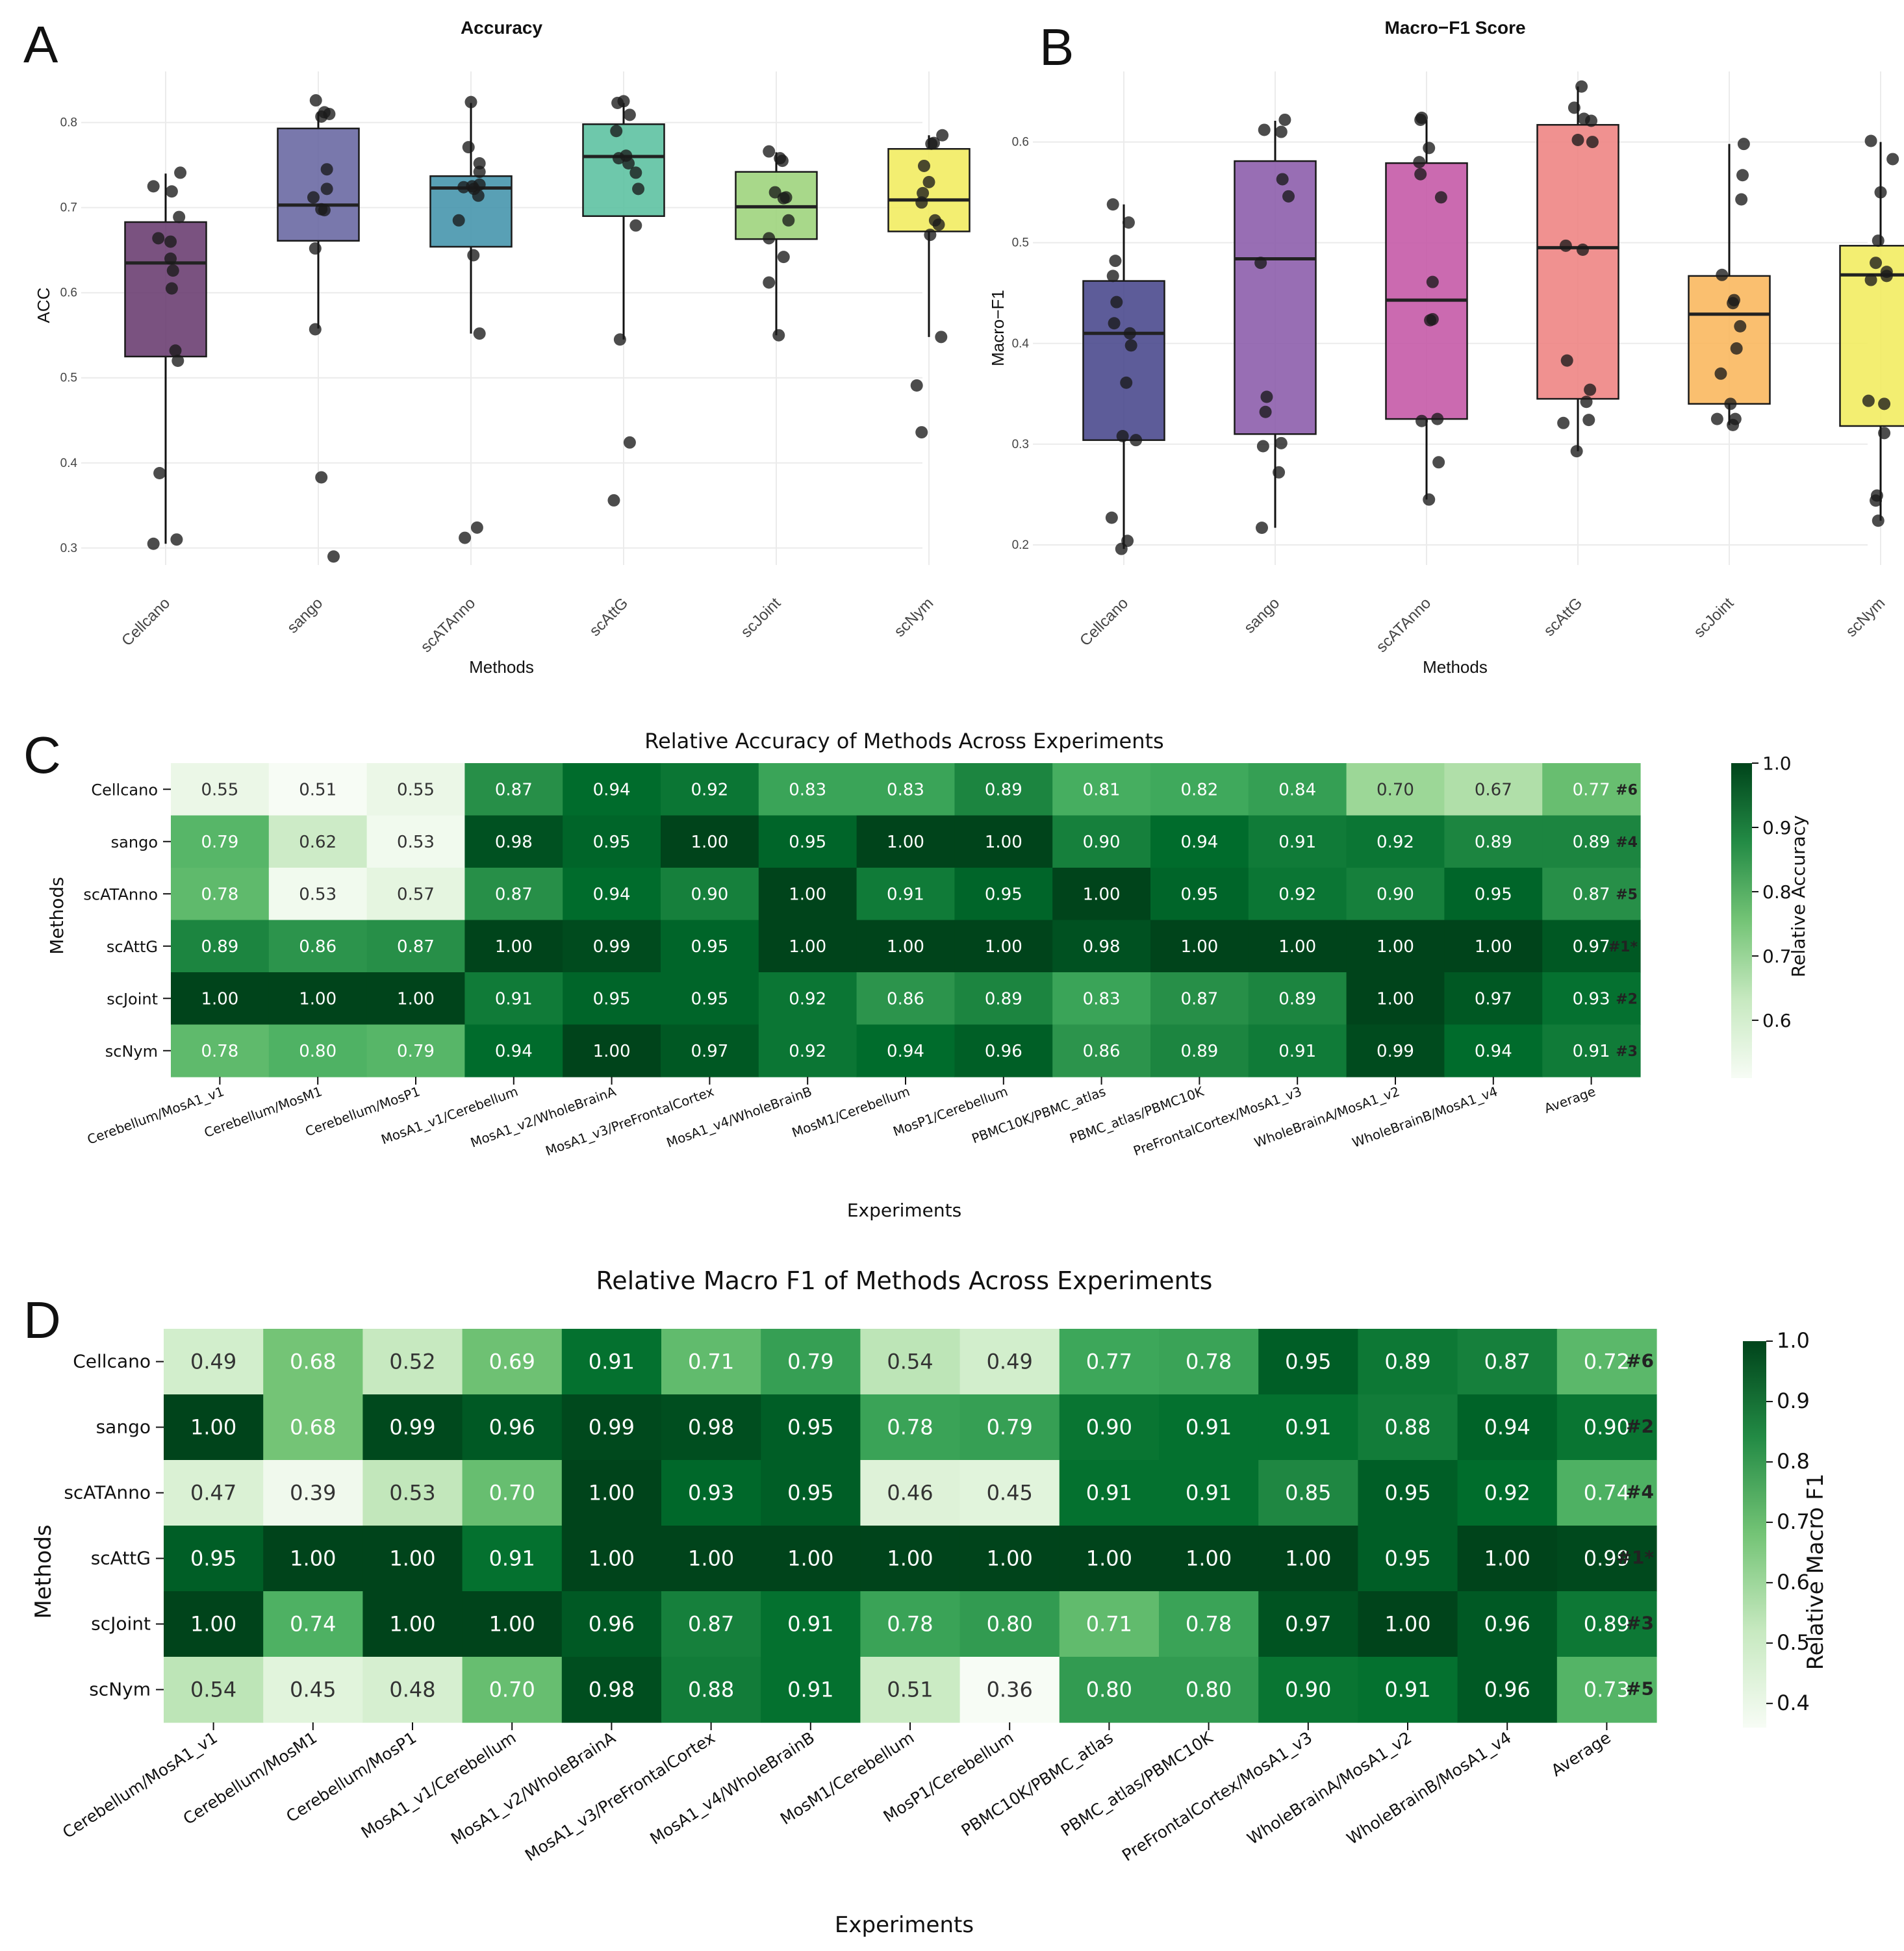 The width and height of the screenshot is (1904, 1951). Describe the element at coordinates (998, 328) in the screenshot. I see `macro-f1-y-axis-title: Macro−F1` at that location.